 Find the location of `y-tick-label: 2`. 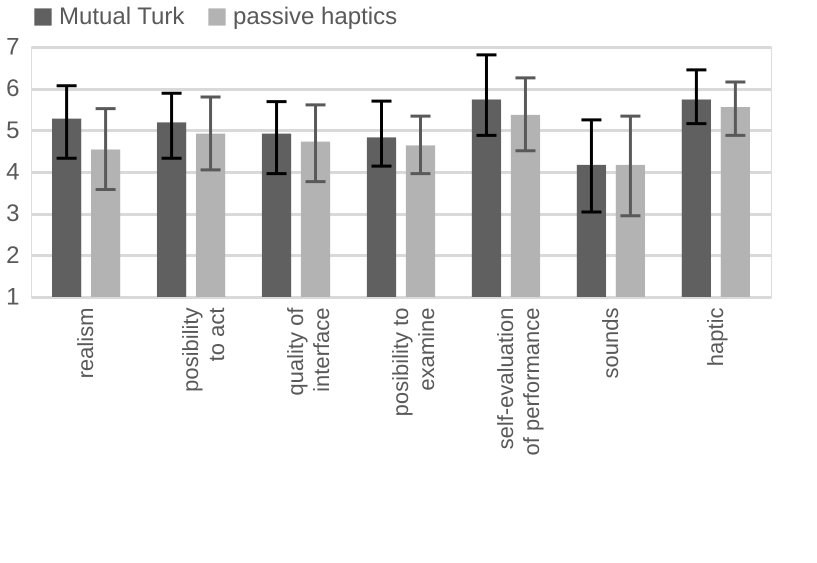

y-tick-label: 2 is located at coordinates (13, 255).